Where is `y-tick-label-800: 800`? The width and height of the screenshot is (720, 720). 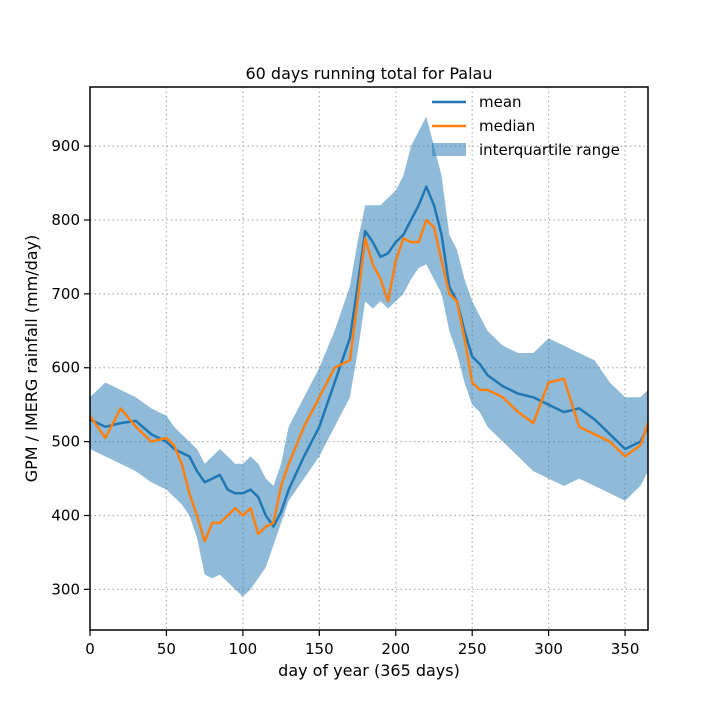 y-tick-label-800: 800 is located at coordinates (65, 220).